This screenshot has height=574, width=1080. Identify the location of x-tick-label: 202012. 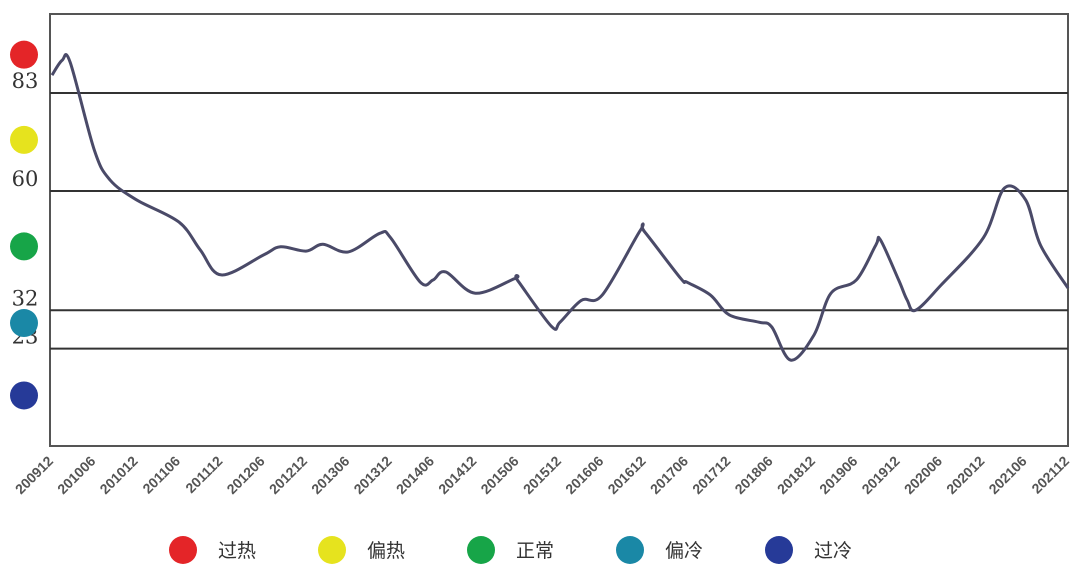
(965, 475).